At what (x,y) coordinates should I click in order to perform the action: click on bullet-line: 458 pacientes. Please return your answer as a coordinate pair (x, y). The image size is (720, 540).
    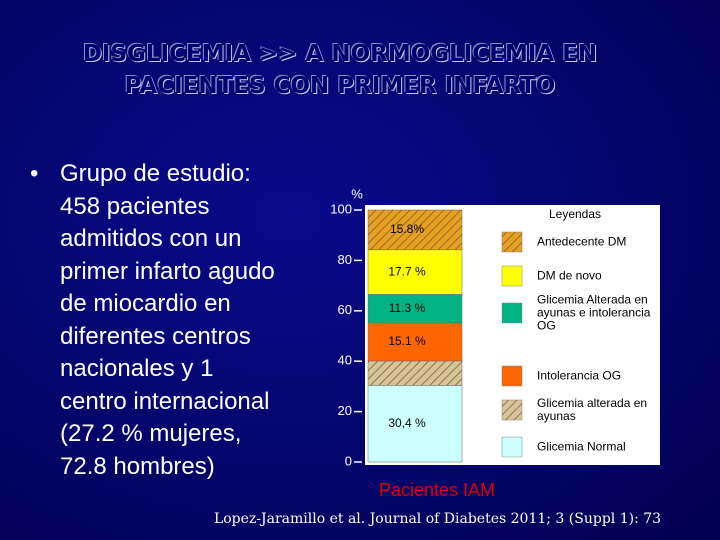
    Looking at the image, I should click on (135, 206).